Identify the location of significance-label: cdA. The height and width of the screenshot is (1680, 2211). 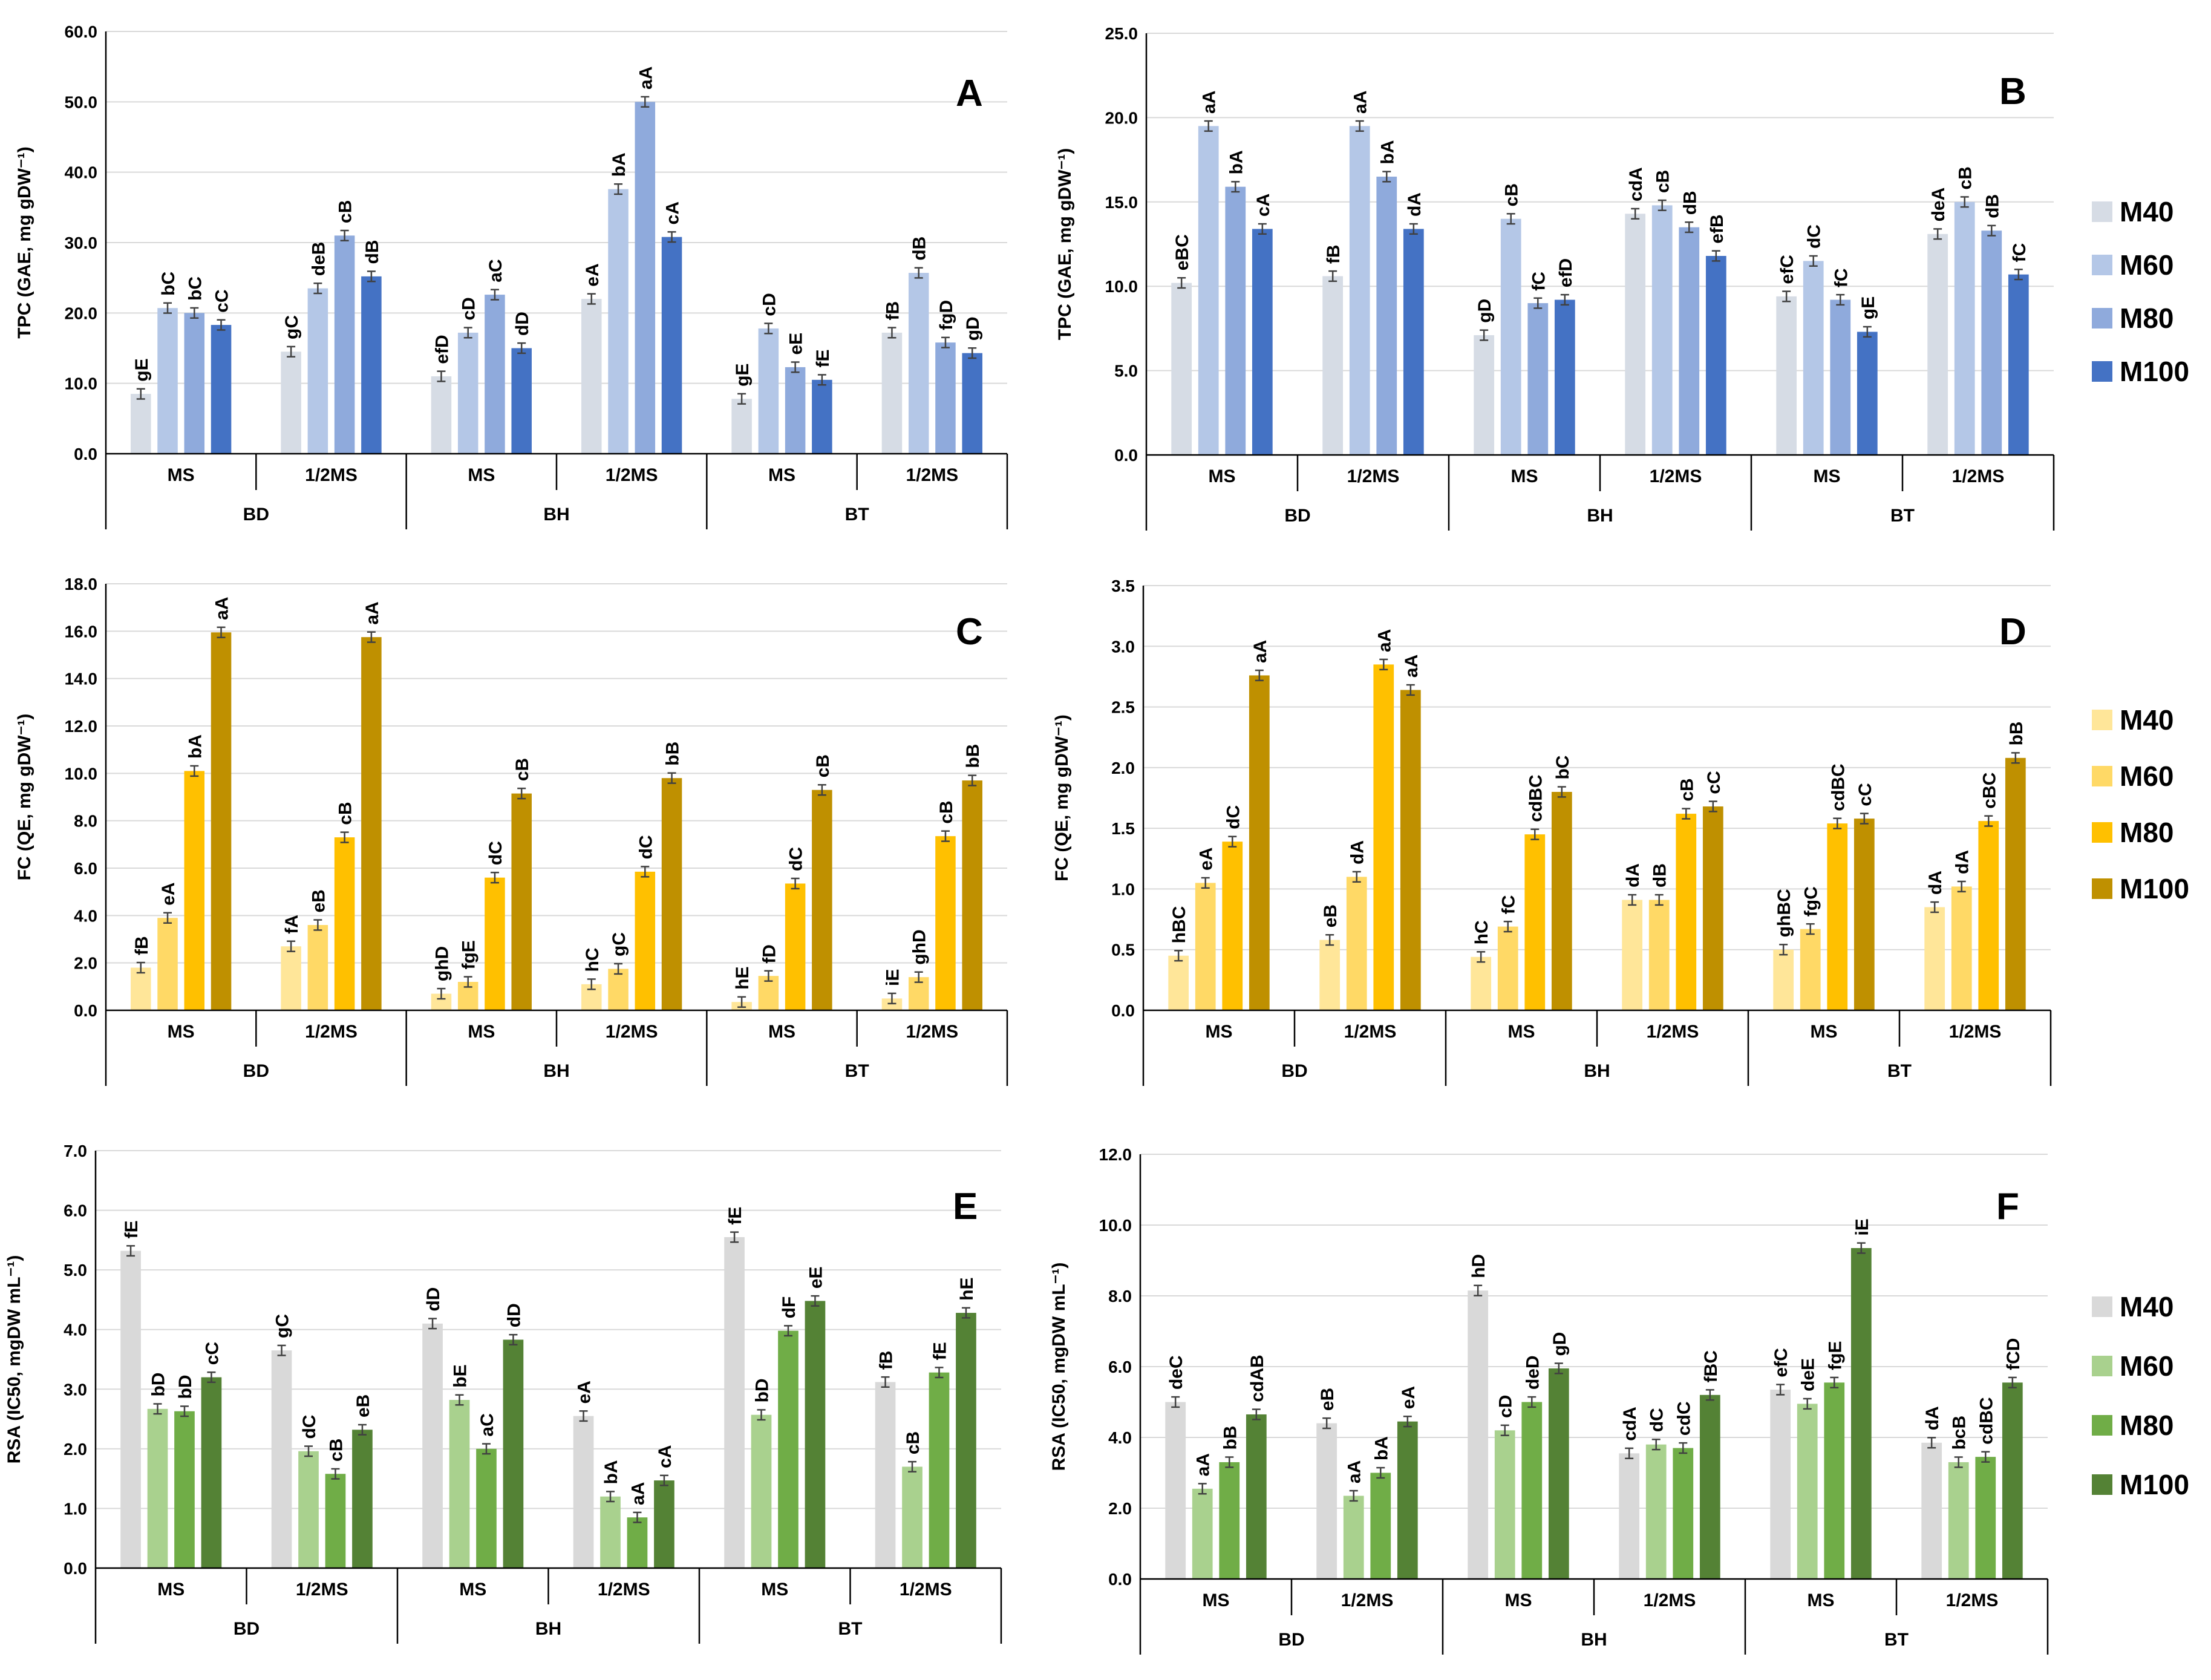
(1630, 1424).